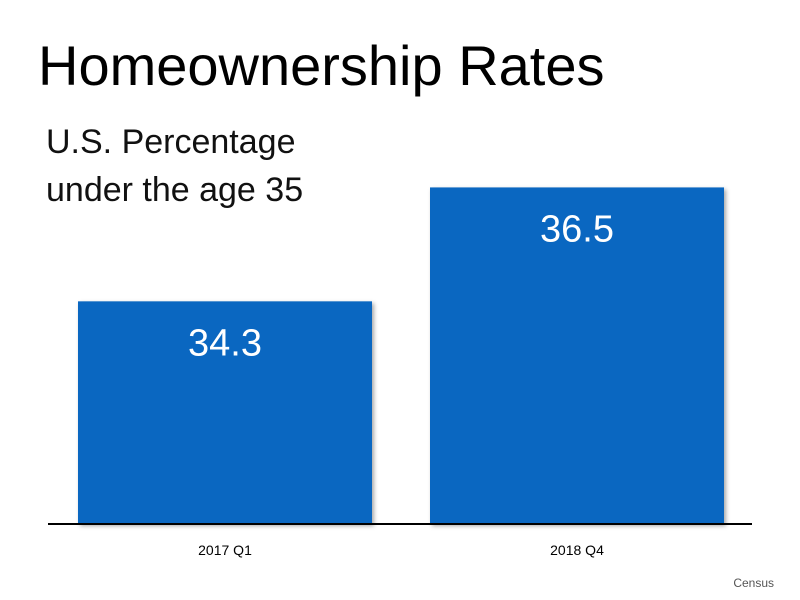 The image size is (800, 600). What do you see at coordinates (171, 142) in the screenshot?
I see `subtitle-line-1: U.S. Percentage` at bounding box center [171, 142].